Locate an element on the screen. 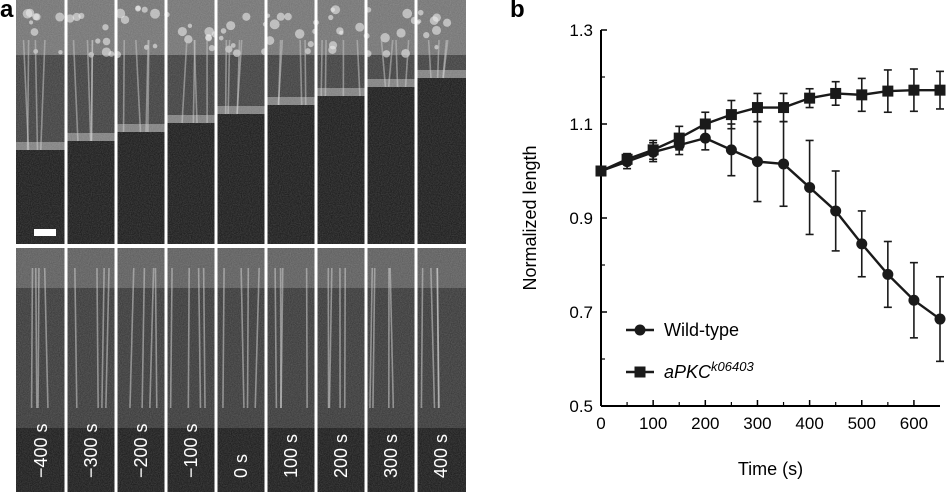  x-tick-label: 400 is located at coordinates (809, 423).